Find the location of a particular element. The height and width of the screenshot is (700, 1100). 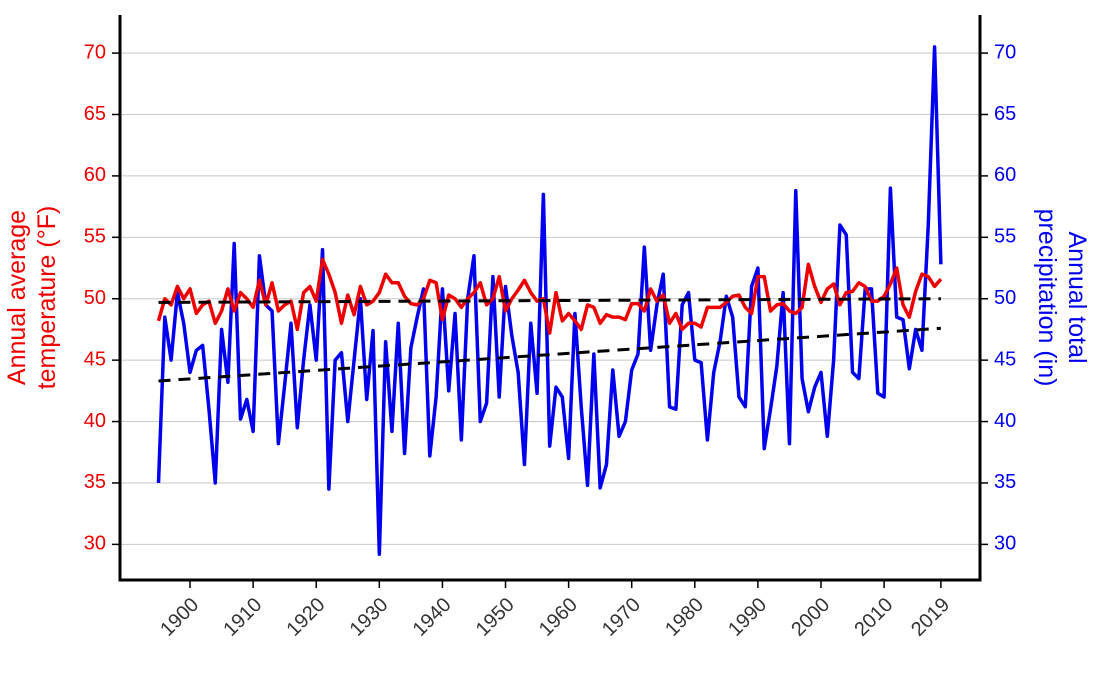

y-axis-title: Annual averagetemperature (°F) is located at coordinates (32, 298).